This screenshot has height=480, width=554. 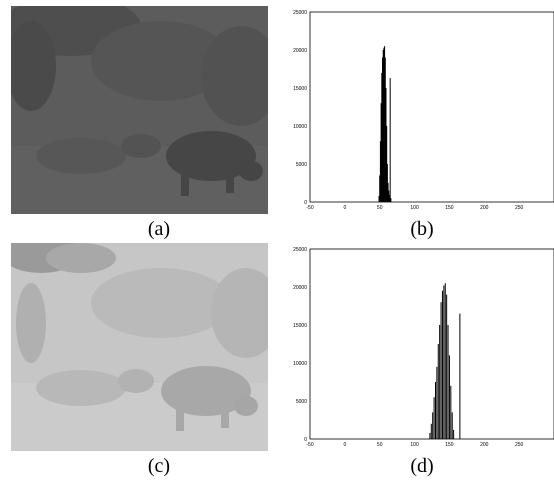 I want to click on histogram-b-x-tick-label: 50, so click(x=380, y=208).